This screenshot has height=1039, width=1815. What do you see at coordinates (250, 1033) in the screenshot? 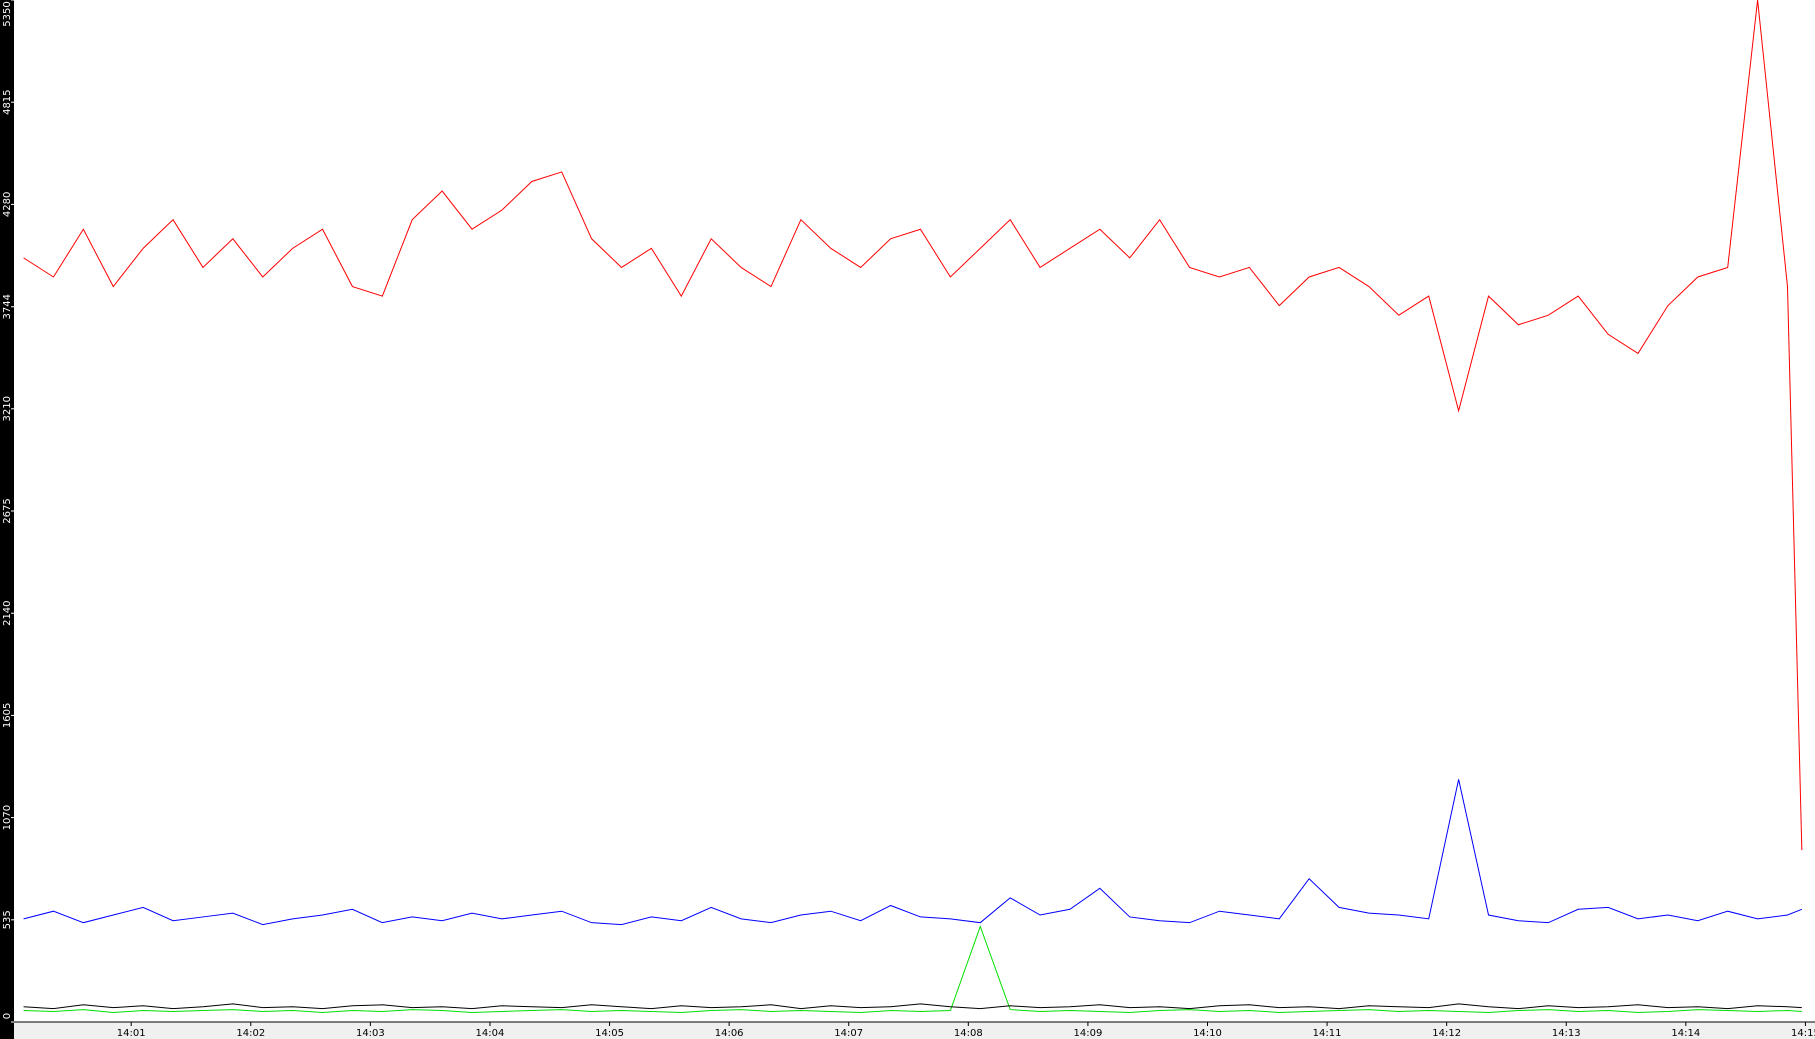
I see `x-tick-label: 14:02` at bounding box center [250, 1033].